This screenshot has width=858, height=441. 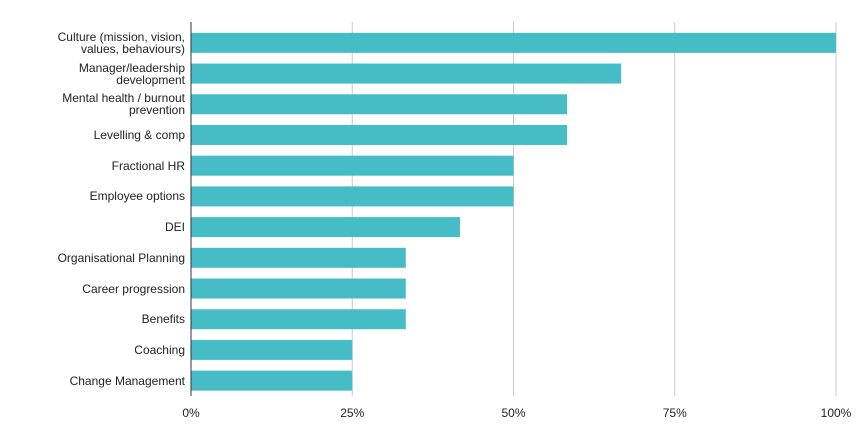 I want to click on y-tick-label: DEI, so click(x=174, y=227).